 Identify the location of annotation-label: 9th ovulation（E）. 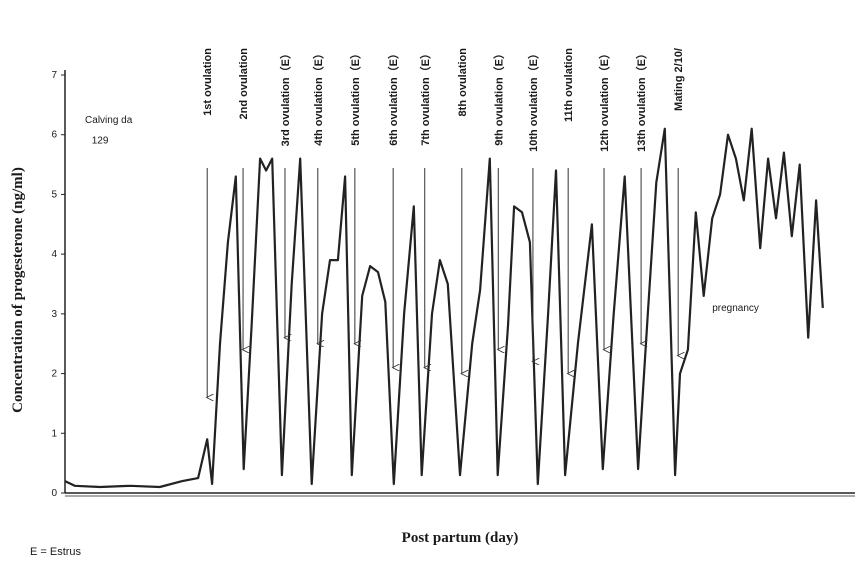
(498, 97).